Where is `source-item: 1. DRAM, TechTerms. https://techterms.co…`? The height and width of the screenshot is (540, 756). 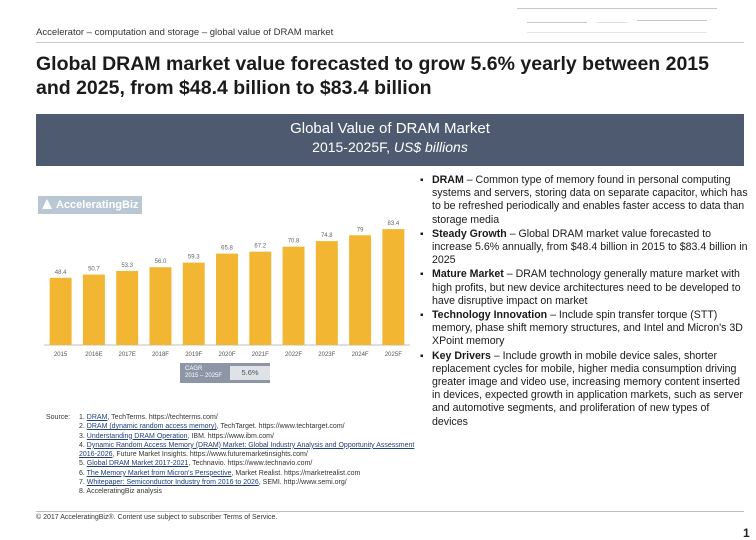
source-item: 1. DRAM, TechTerms. https://techterms.co… is located at coordinates (247, 417).